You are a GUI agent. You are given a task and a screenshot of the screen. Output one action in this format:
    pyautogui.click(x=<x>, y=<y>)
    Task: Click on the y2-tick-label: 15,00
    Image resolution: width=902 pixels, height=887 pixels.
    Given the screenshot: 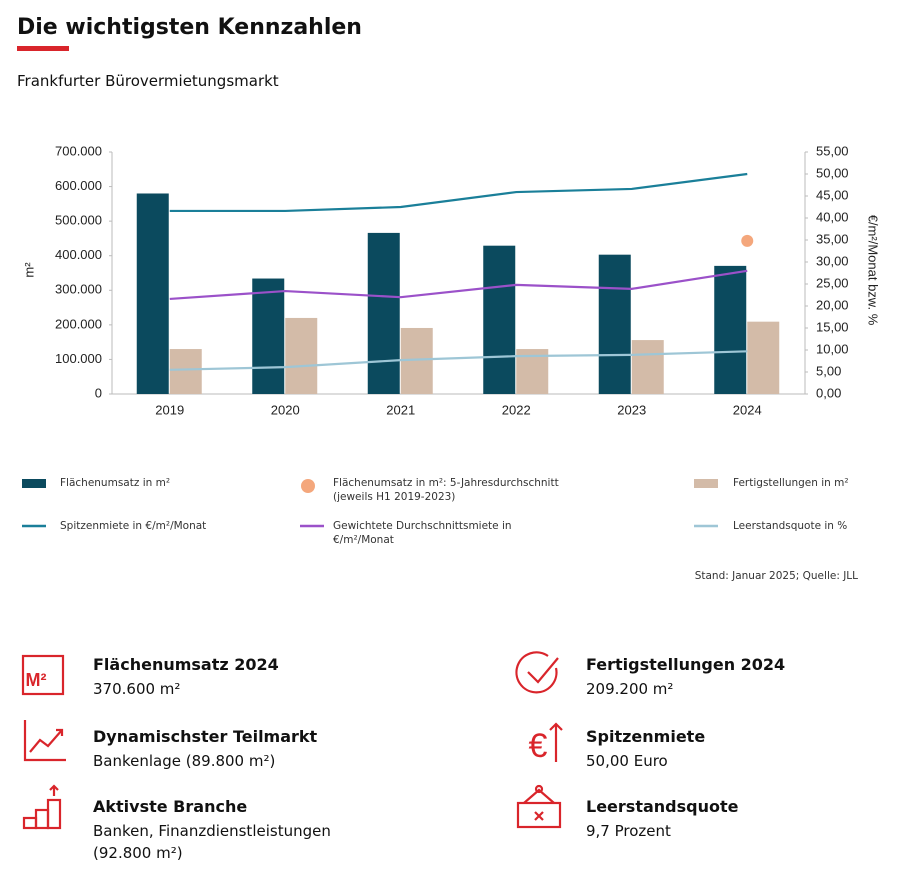 What is the action you would take?
    pyautogui.click(x=832, y=326)
    